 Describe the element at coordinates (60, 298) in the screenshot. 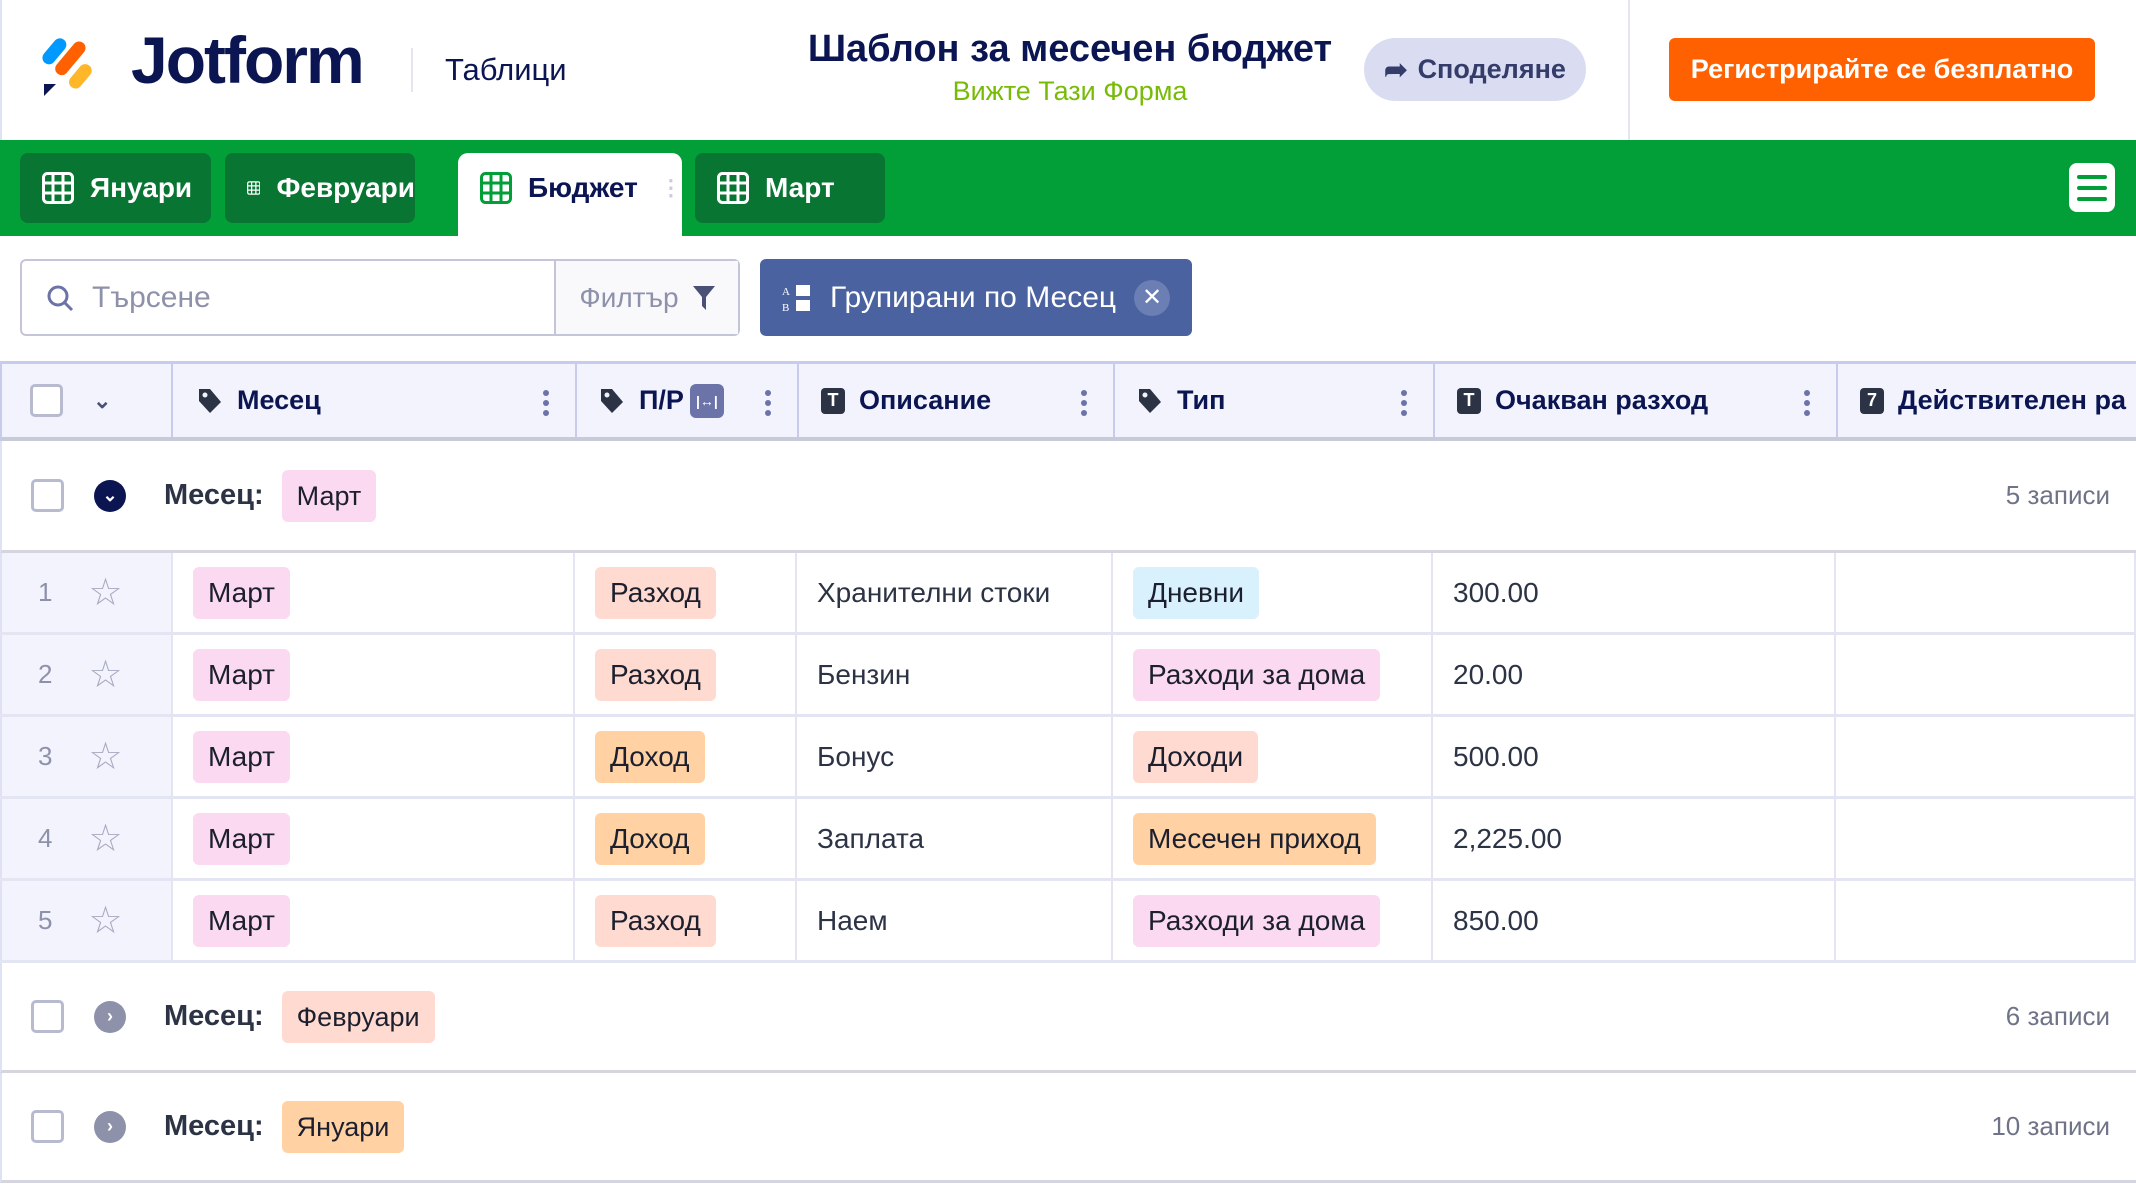

I see `search-icon` at that location.